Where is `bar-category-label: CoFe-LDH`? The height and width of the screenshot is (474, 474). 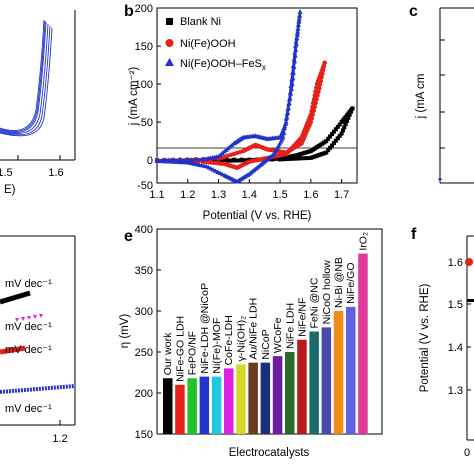 bar-category-label: CoFe-LDH is located at coordinates (229, 340).